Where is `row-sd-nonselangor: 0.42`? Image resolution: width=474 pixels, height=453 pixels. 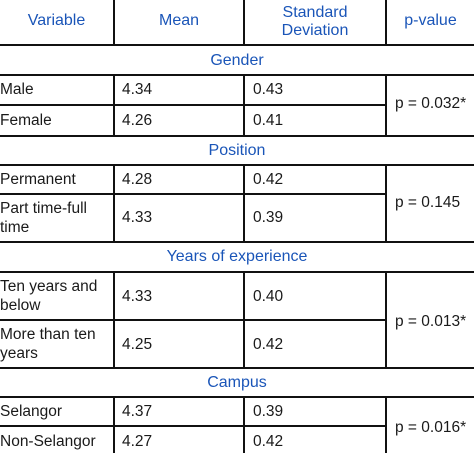 row-sd-nonselangor: 0.42 is located at coordinates (268, 441).